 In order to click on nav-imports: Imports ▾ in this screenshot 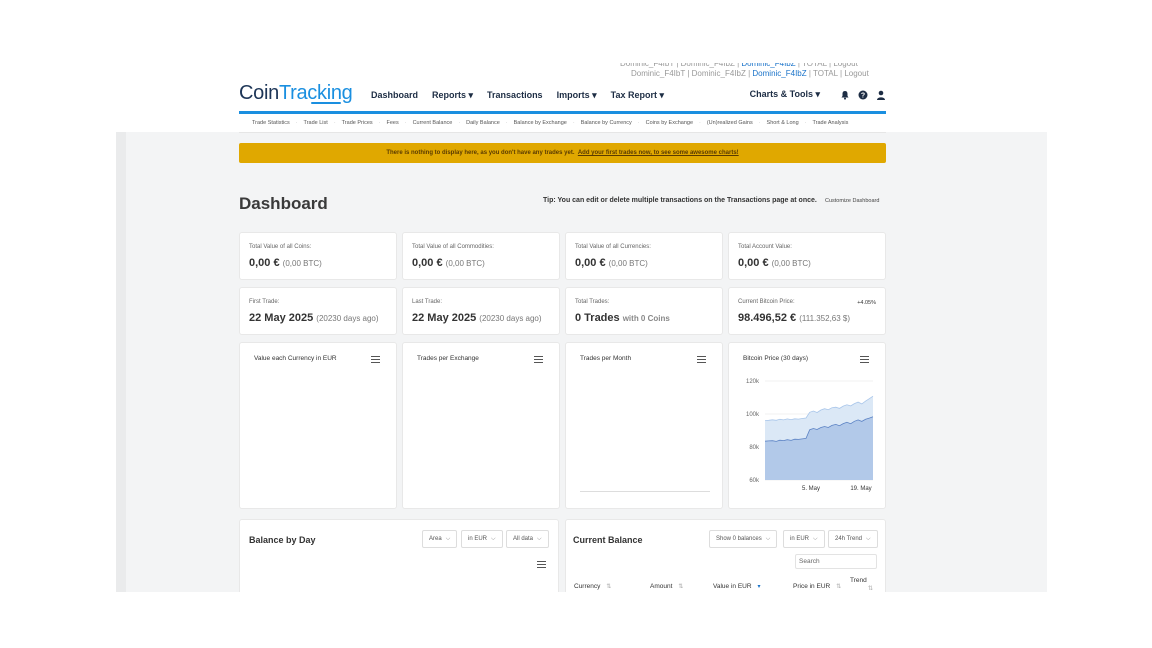, I will do `click(576, 95)`.